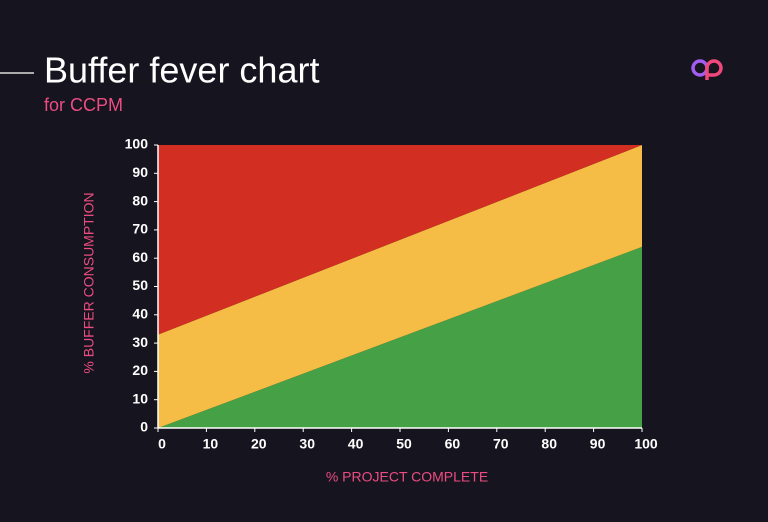 The image size is (768, 522). I want to click on logo, so click(707, 69).